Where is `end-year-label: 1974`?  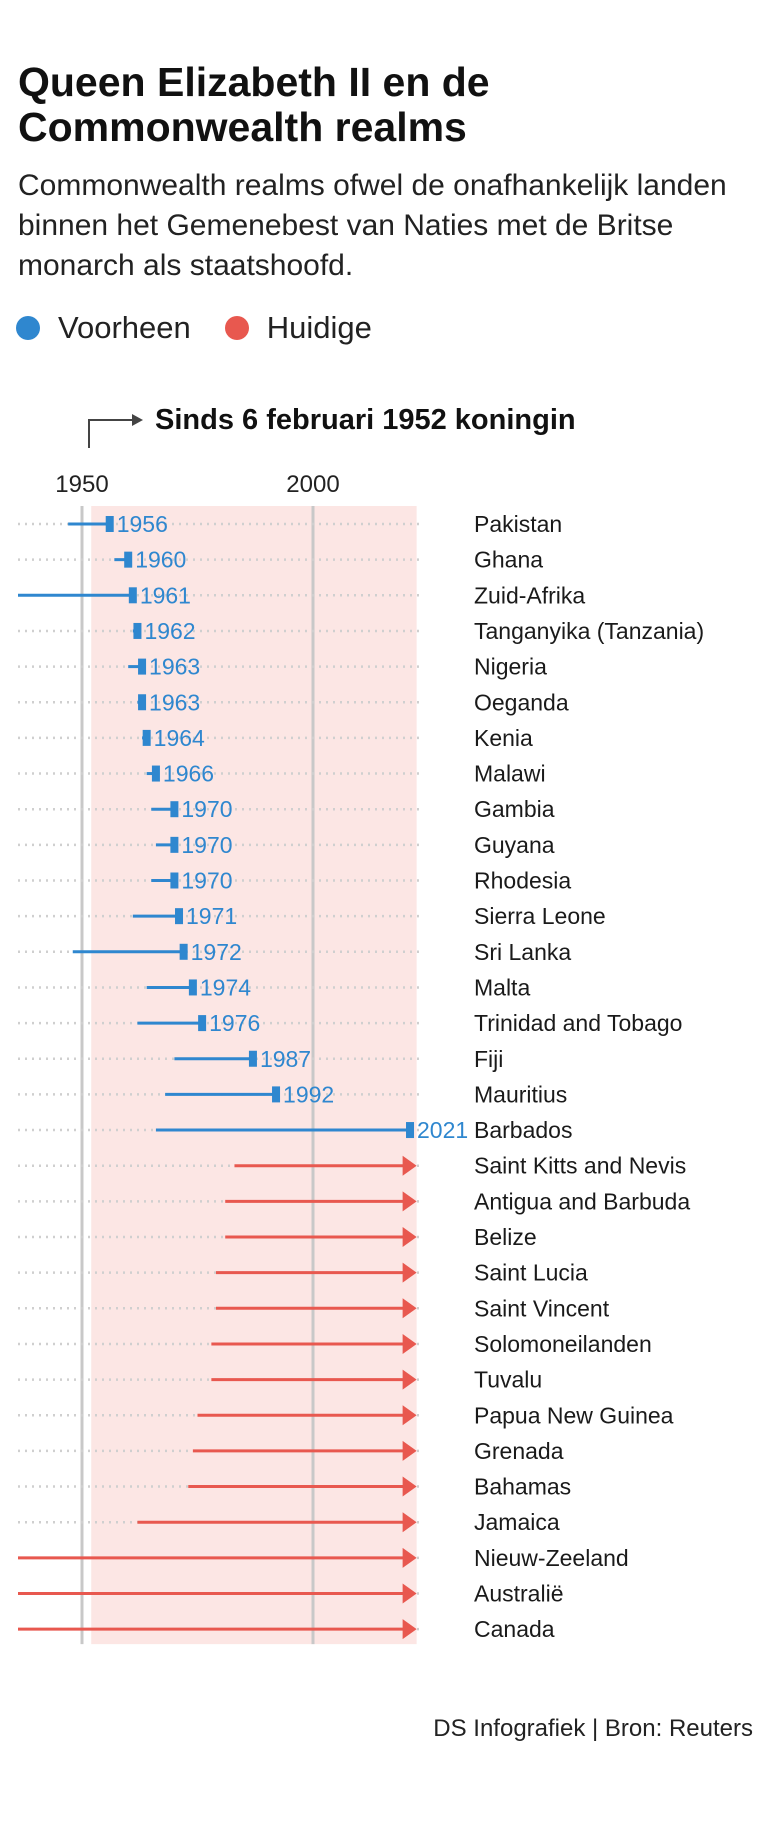 end-year-label: 1974 is located at coordinates (225, 987).